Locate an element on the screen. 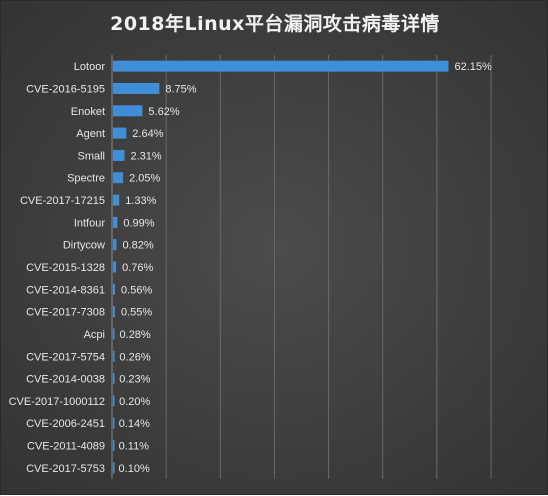 This screenshot has height=496, width=548. category-label: CVE-2011-4089 is located at coordinates (66, 447).